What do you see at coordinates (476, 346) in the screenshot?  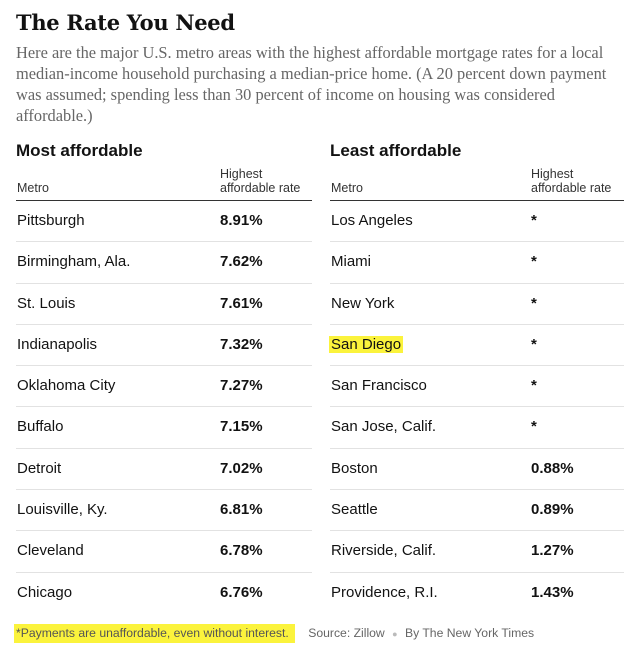 I see `table-row: San Diego *` at bounding box center [476, 346].